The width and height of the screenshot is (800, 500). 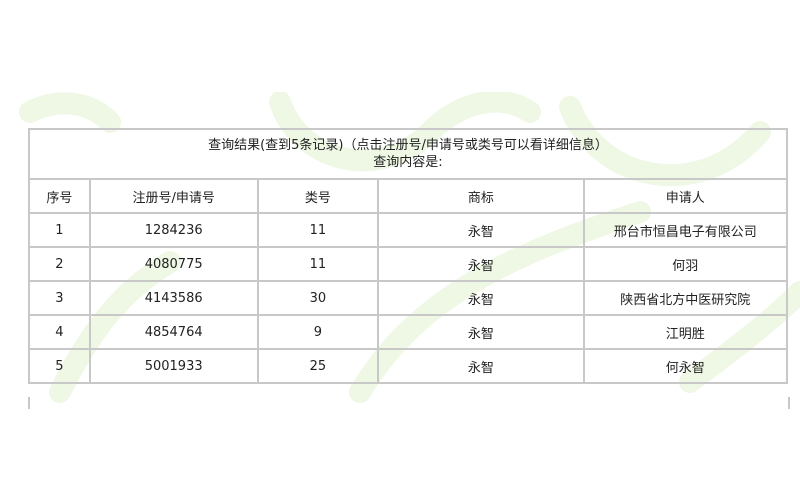 I want to click on cell-reg-no-link: 1284236, so click(x=173, y=230).